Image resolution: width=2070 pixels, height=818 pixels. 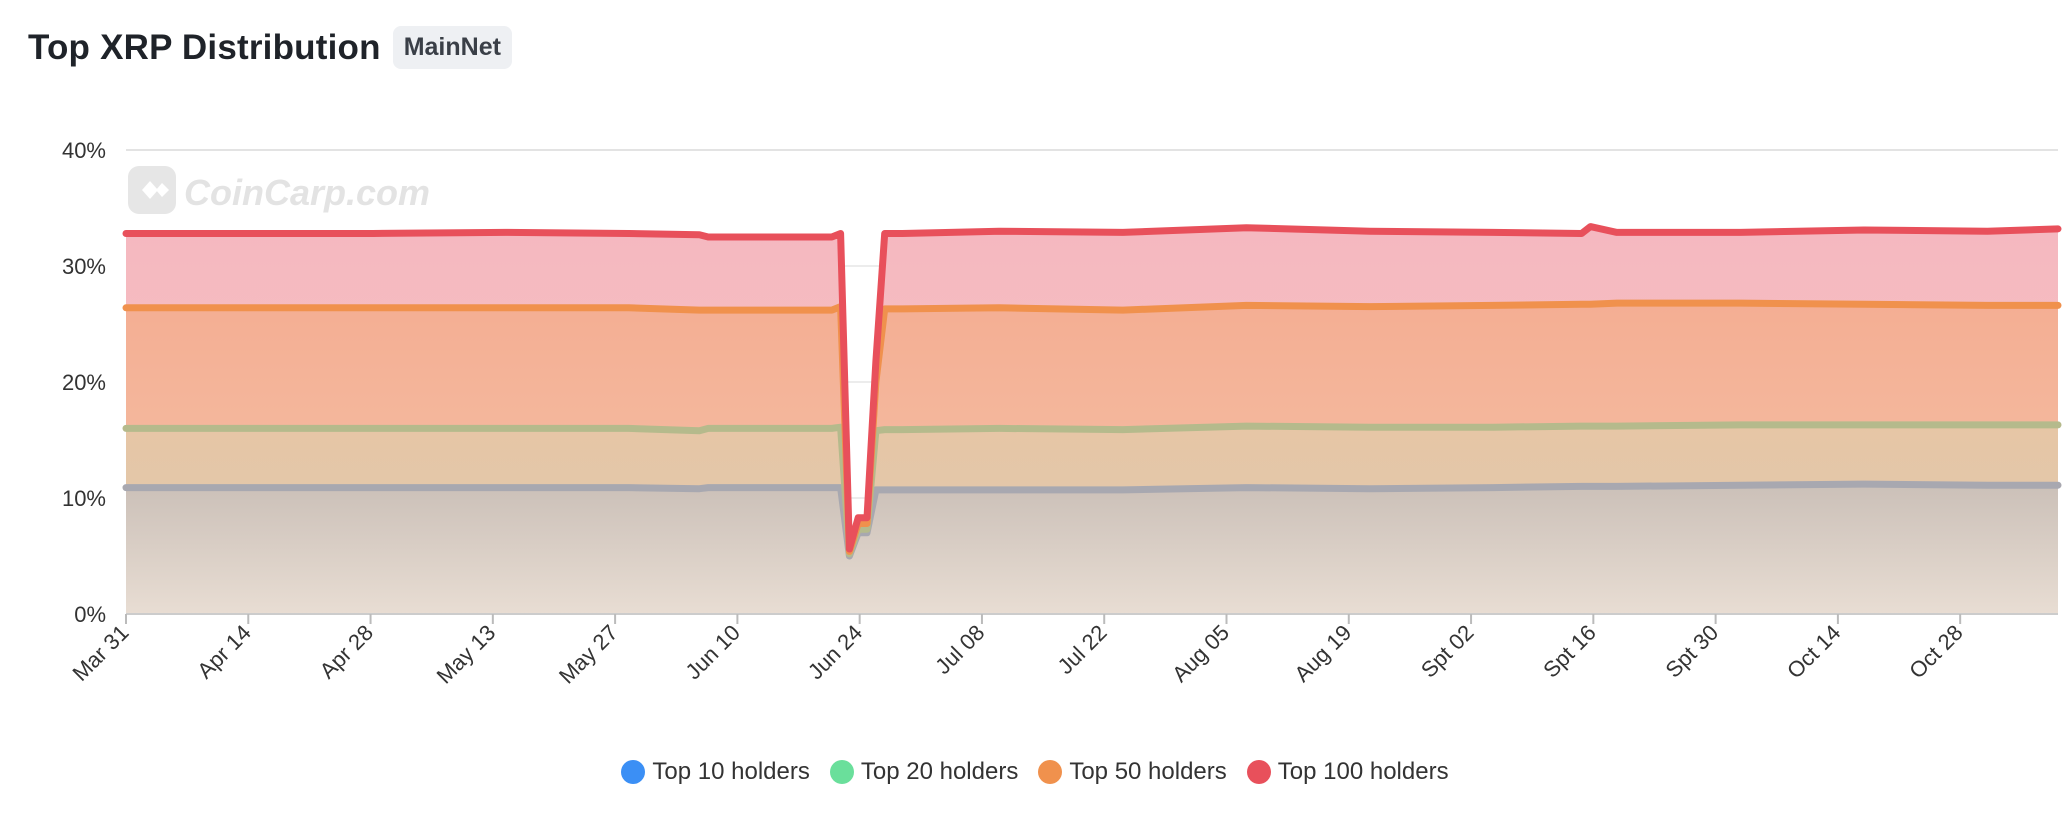 I want to click on chart-header: Top XRP Distribution MainNet, so click(x=270, y=47).